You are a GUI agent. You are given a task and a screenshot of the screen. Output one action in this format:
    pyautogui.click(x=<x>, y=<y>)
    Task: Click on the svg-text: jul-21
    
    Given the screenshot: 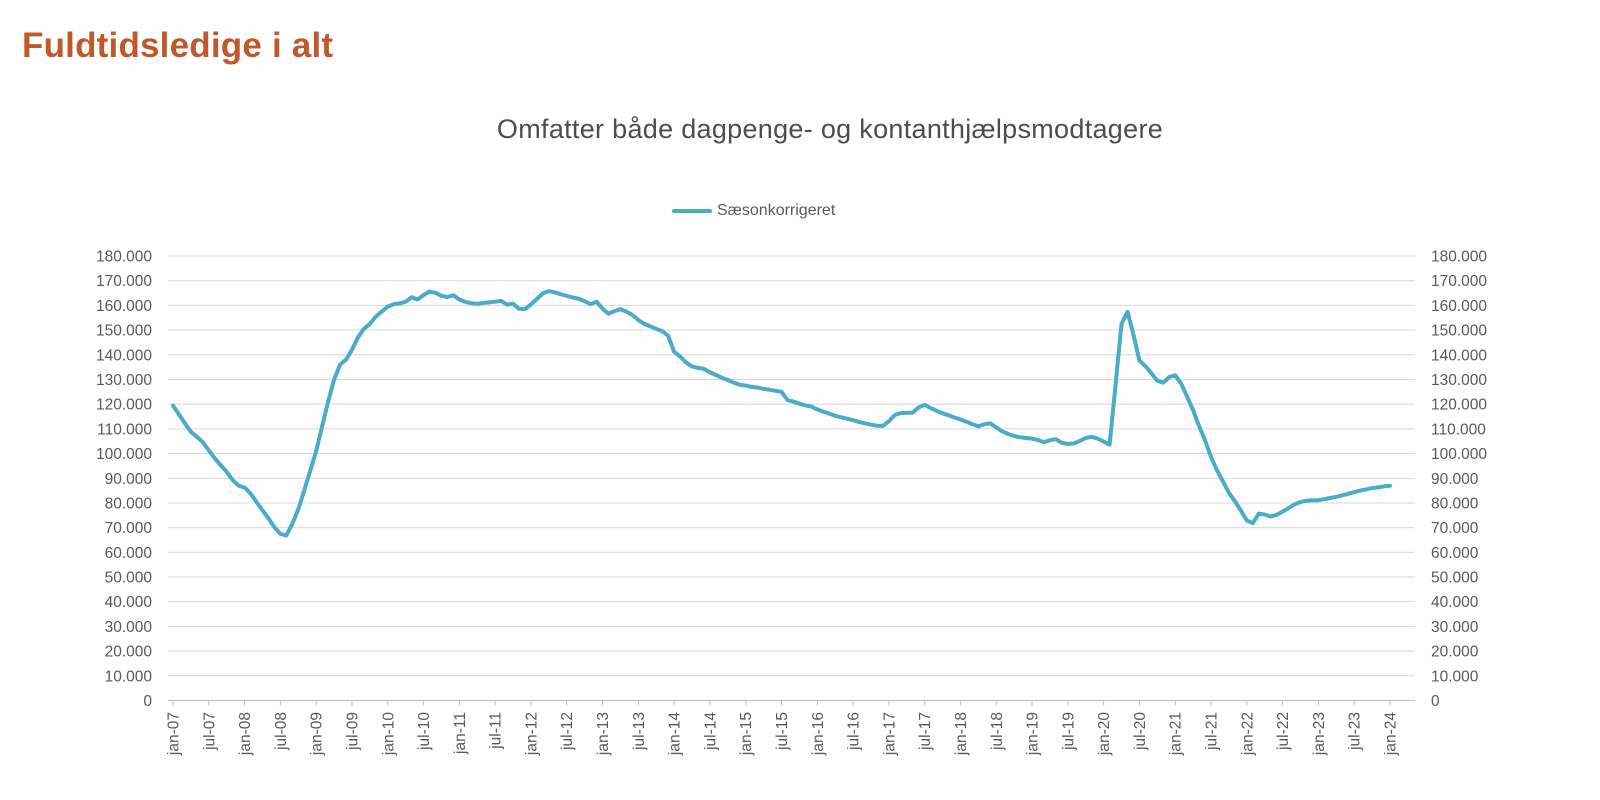 What is the action you would take?
    pyautogui.click(x=1212, y=731)
    